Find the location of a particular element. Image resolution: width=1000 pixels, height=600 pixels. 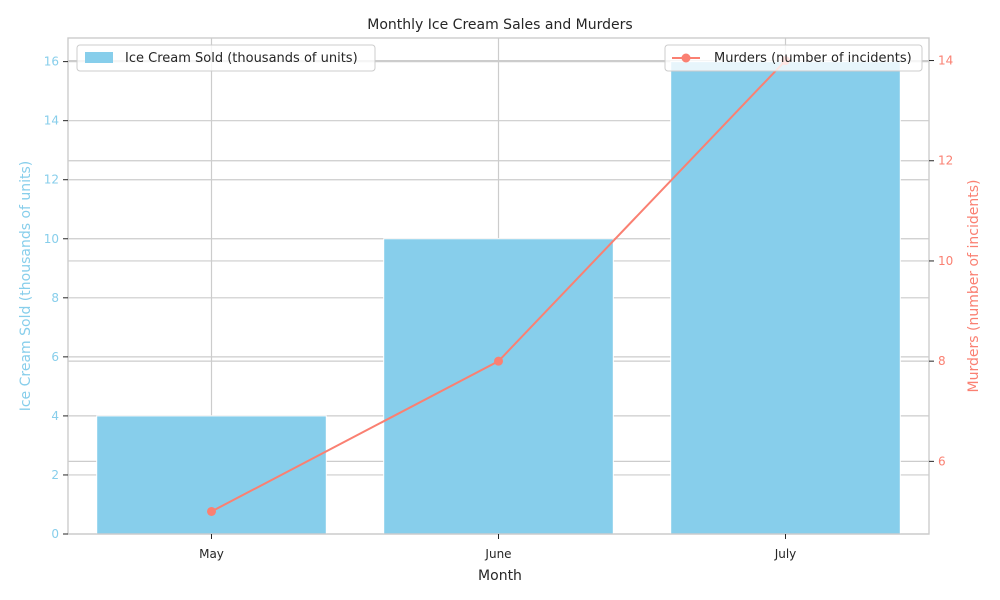

y-right-tick-label: 8 is located at coordinates (942, 361).